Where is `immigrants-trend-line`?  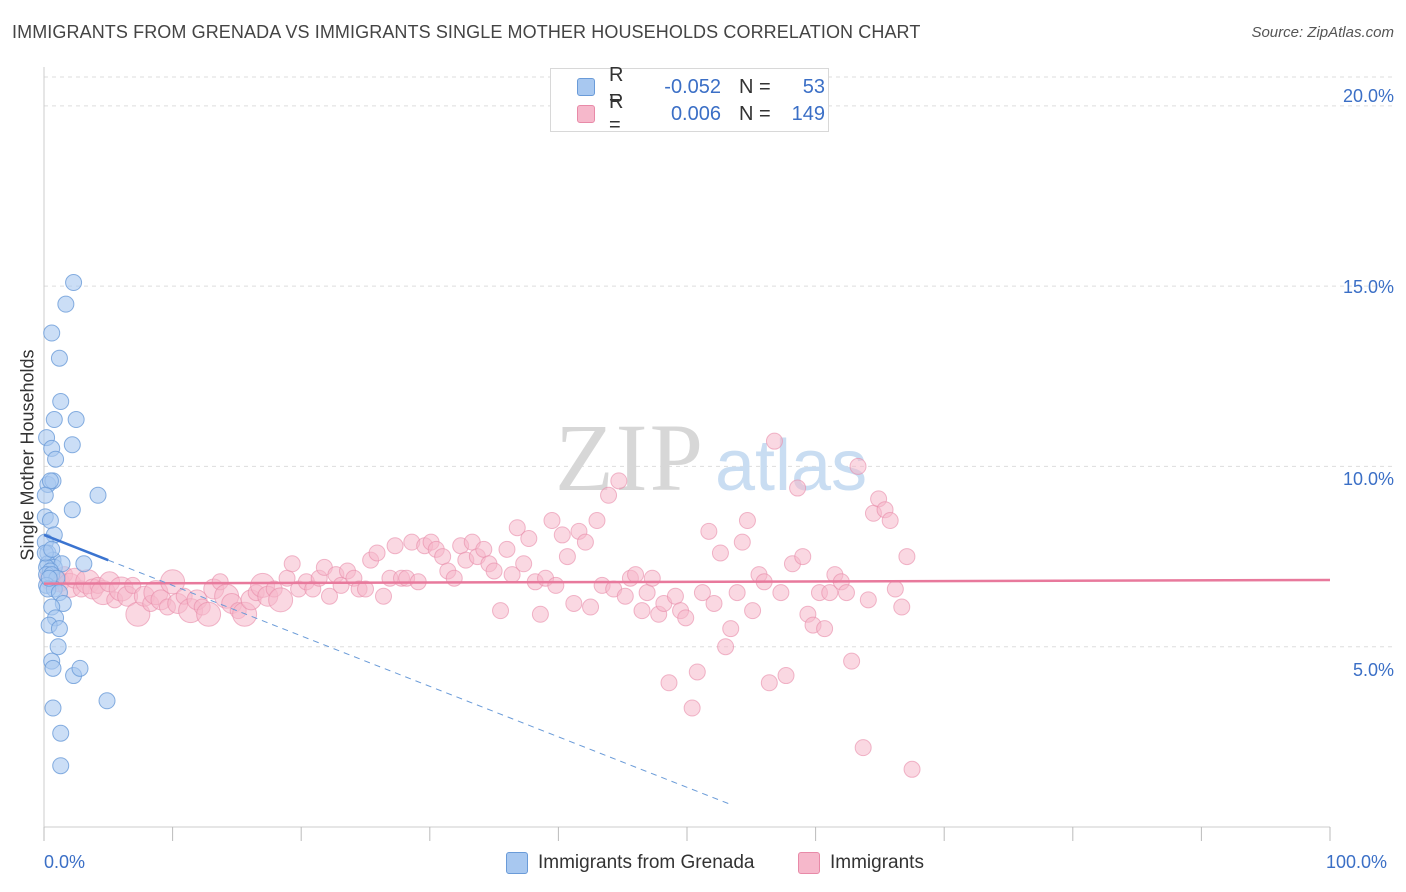 immigrants-trend-line is located at coordinates (687, 581).